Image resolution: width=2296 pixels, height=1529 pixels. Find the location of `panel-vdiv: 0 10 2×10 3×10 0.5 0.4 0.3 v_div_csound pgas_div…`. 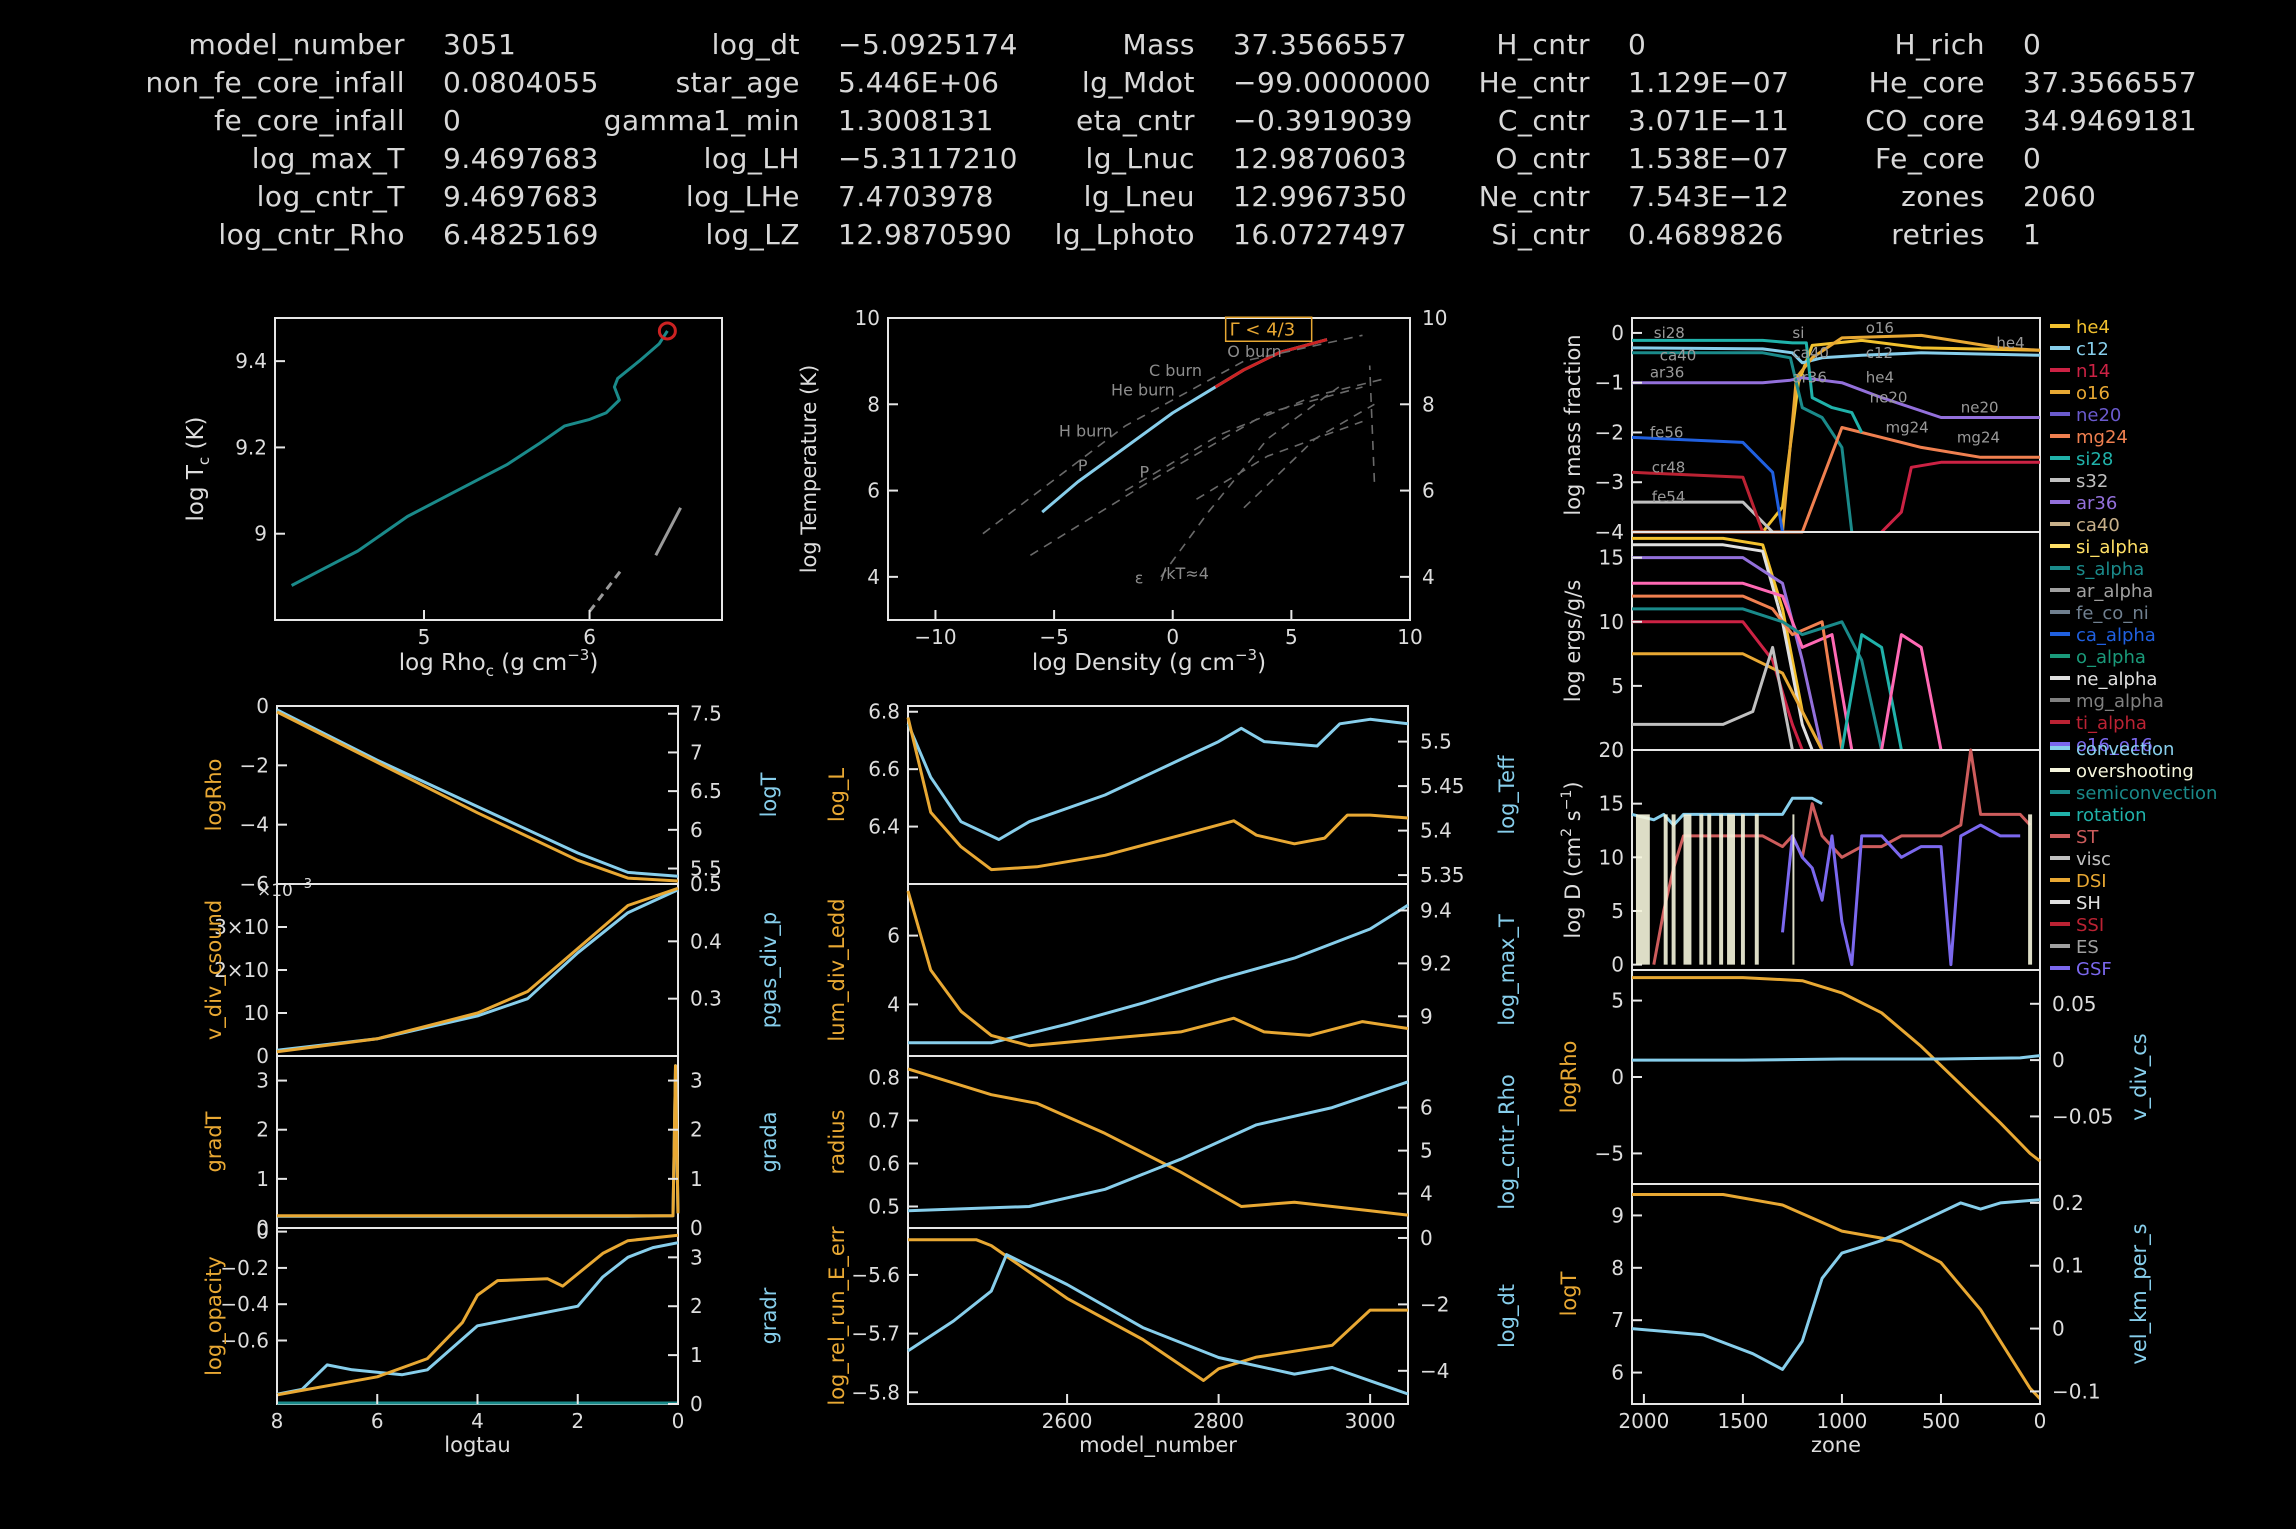

panel-vdiv: 0 10 2×10 3×10 0.5 0.4 0.3 v_div_csound pgas_div… is located at coordinates (492, 970).